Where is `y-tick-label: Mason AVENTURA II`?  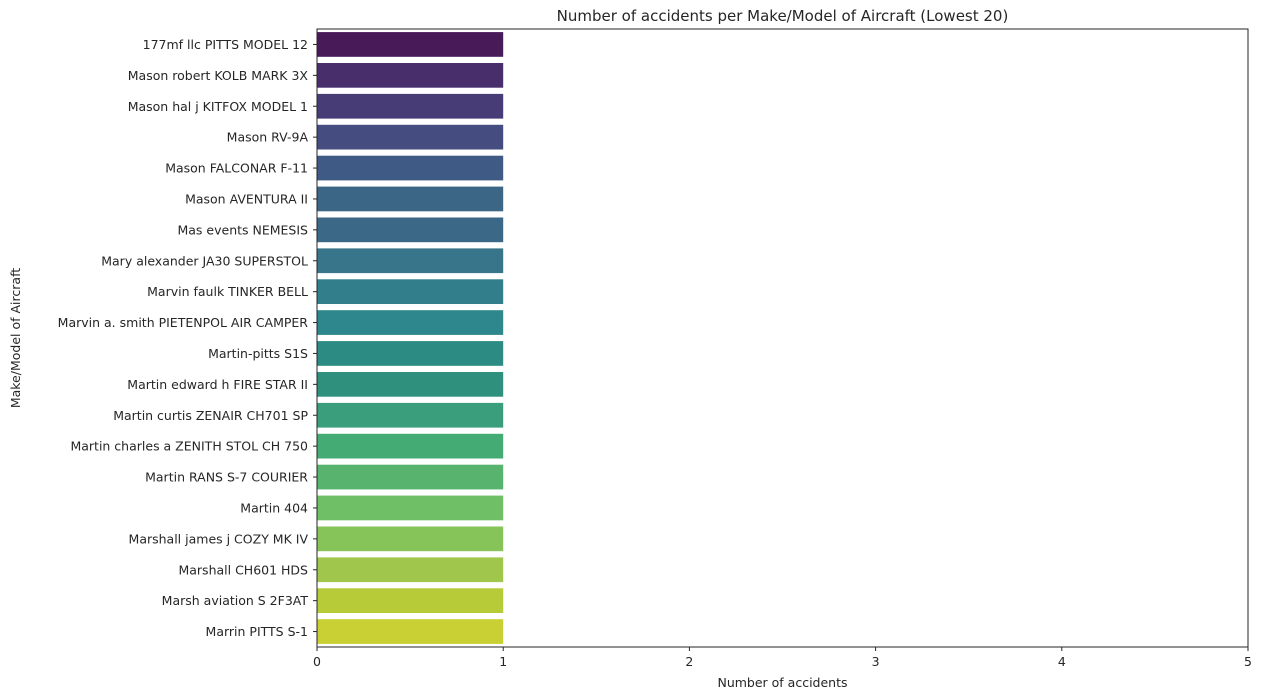
y-tick-label: Mason AVENTURA II is located at coordinates (246, 198).